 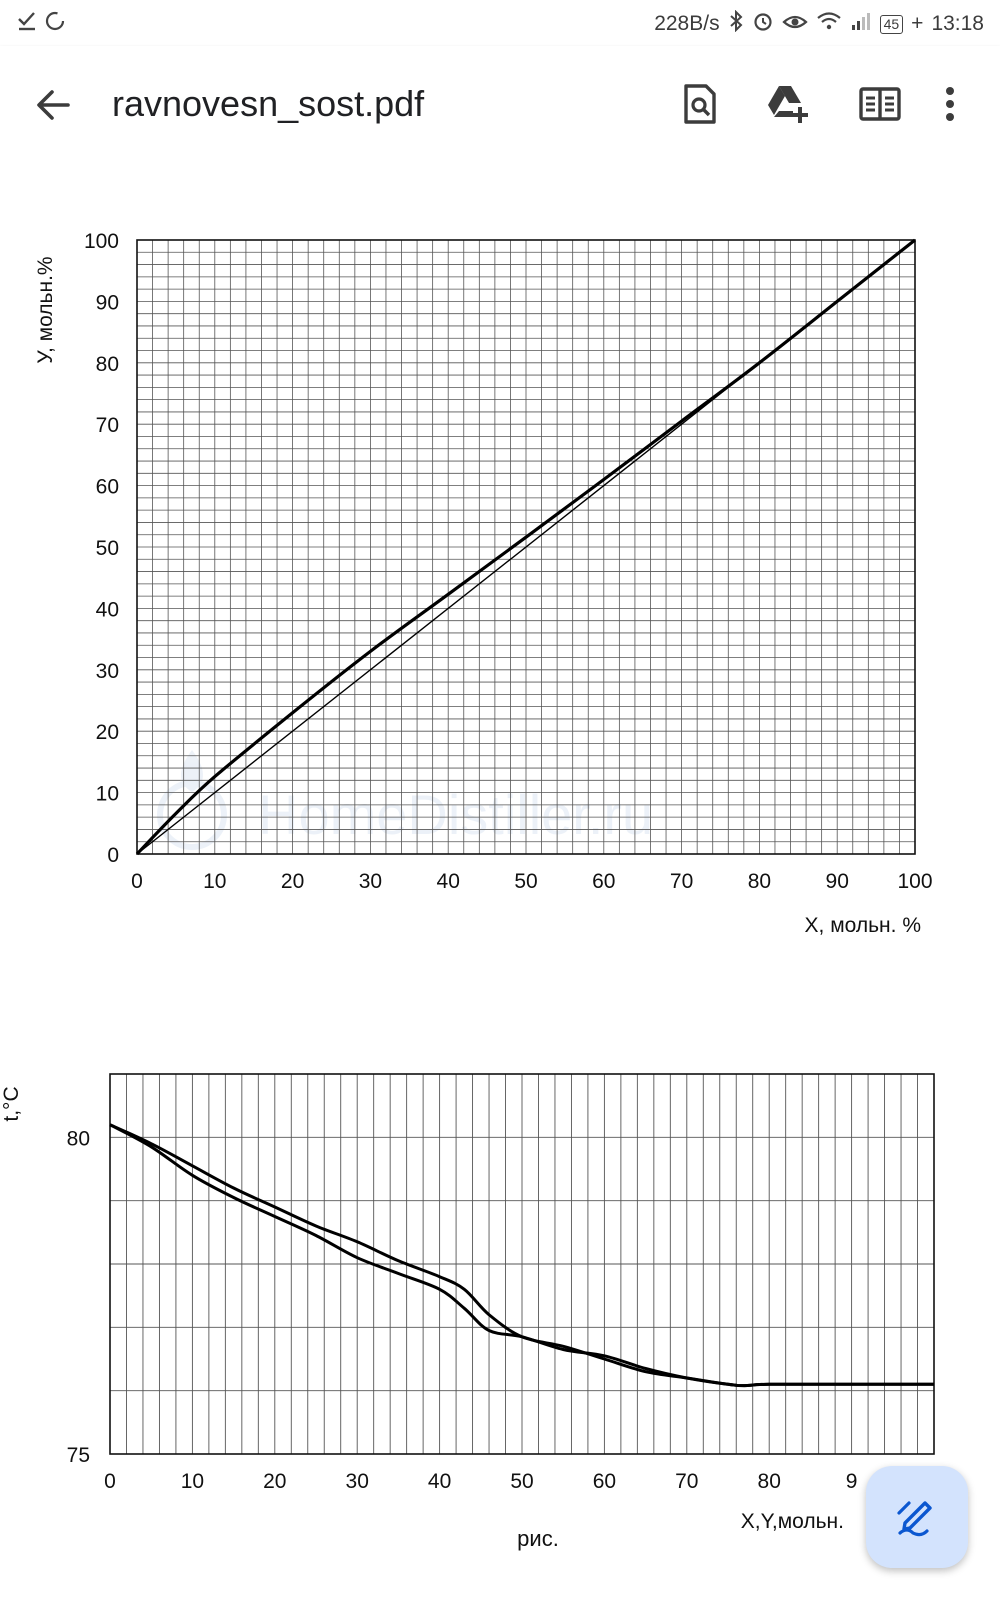 What do you see at coordinates (107, 732) in the screenshot?
I see `y-tick-label: 20` at bounding box center [107, 732].